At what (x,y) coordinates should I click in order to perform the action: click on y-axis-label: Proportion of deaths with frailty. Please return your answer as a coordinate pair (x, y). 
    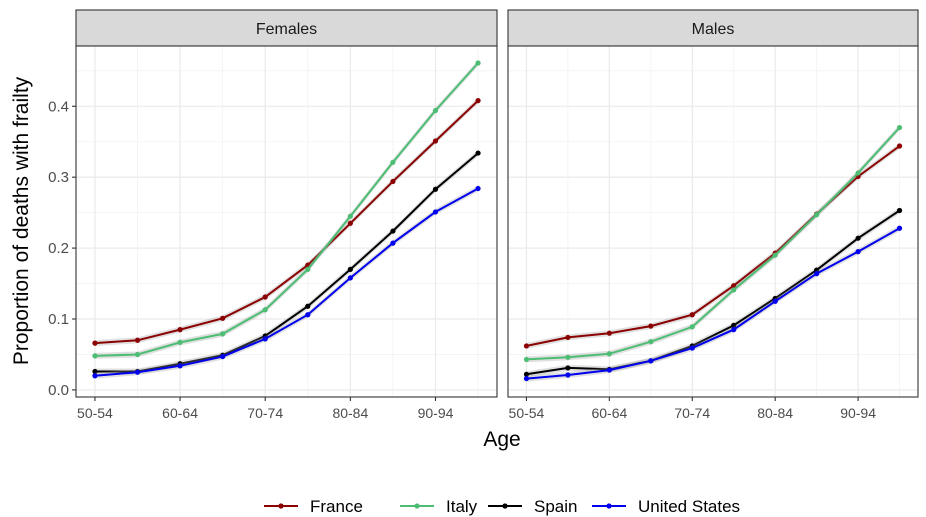
    Looking at the image, I should click on (21, 220).